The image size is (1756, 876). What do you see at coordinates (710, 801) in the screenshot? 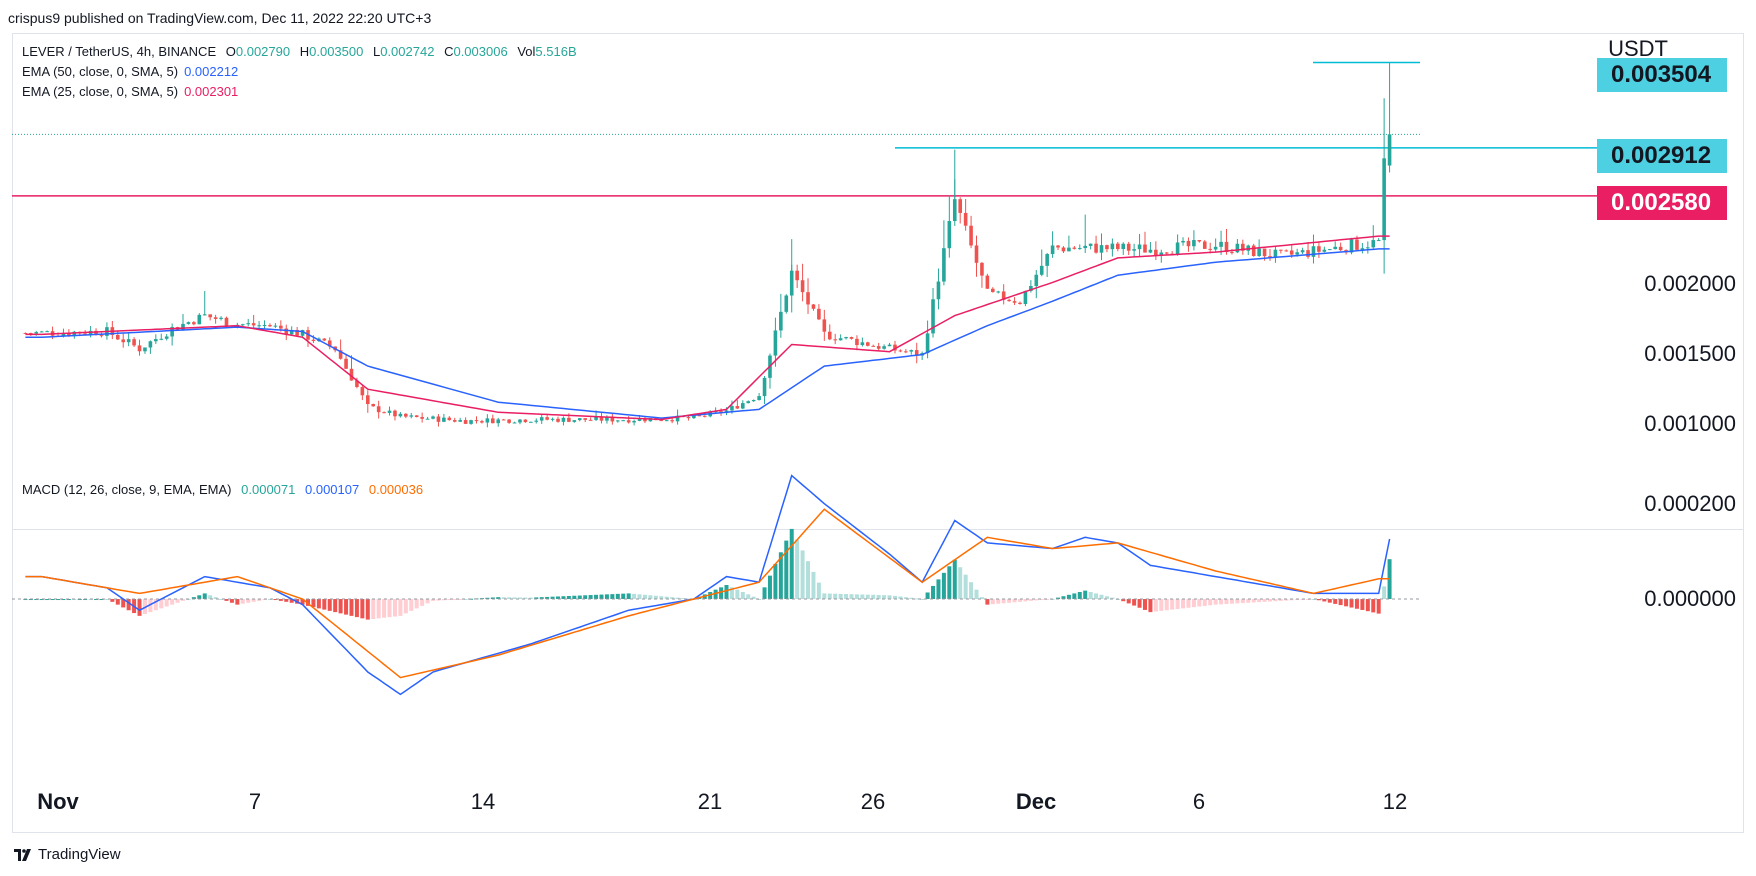
I see `time-tick-label: 21` at bounding box center [710, 801].